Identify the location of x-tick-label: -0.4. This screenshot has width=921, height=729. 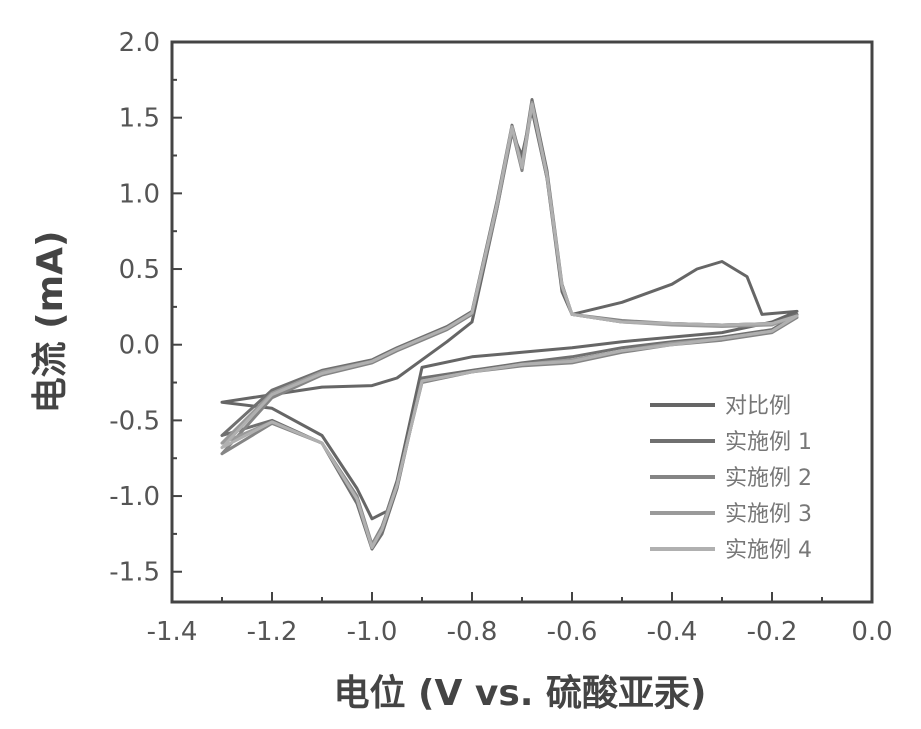
(672, 632).